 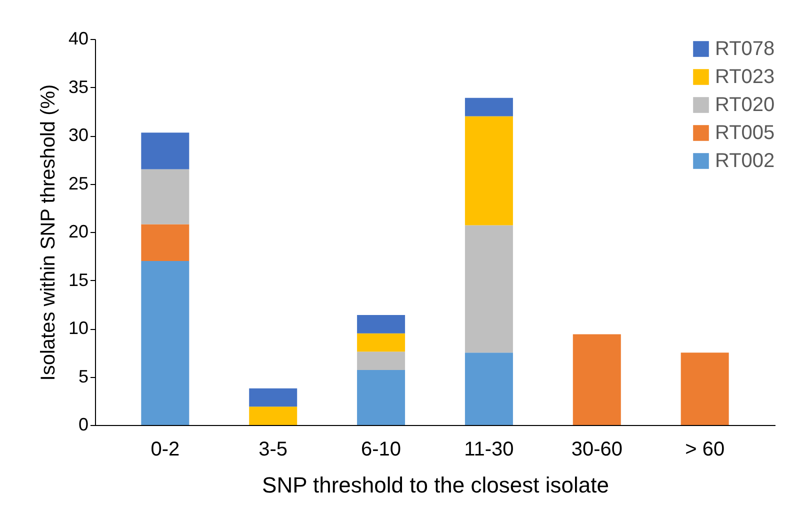 What do you see at coordinates (48, 232) in the screenshot?
I see `y-axis-title: Isolates within SNP threshold (%)` at bounding box center [48, 232].